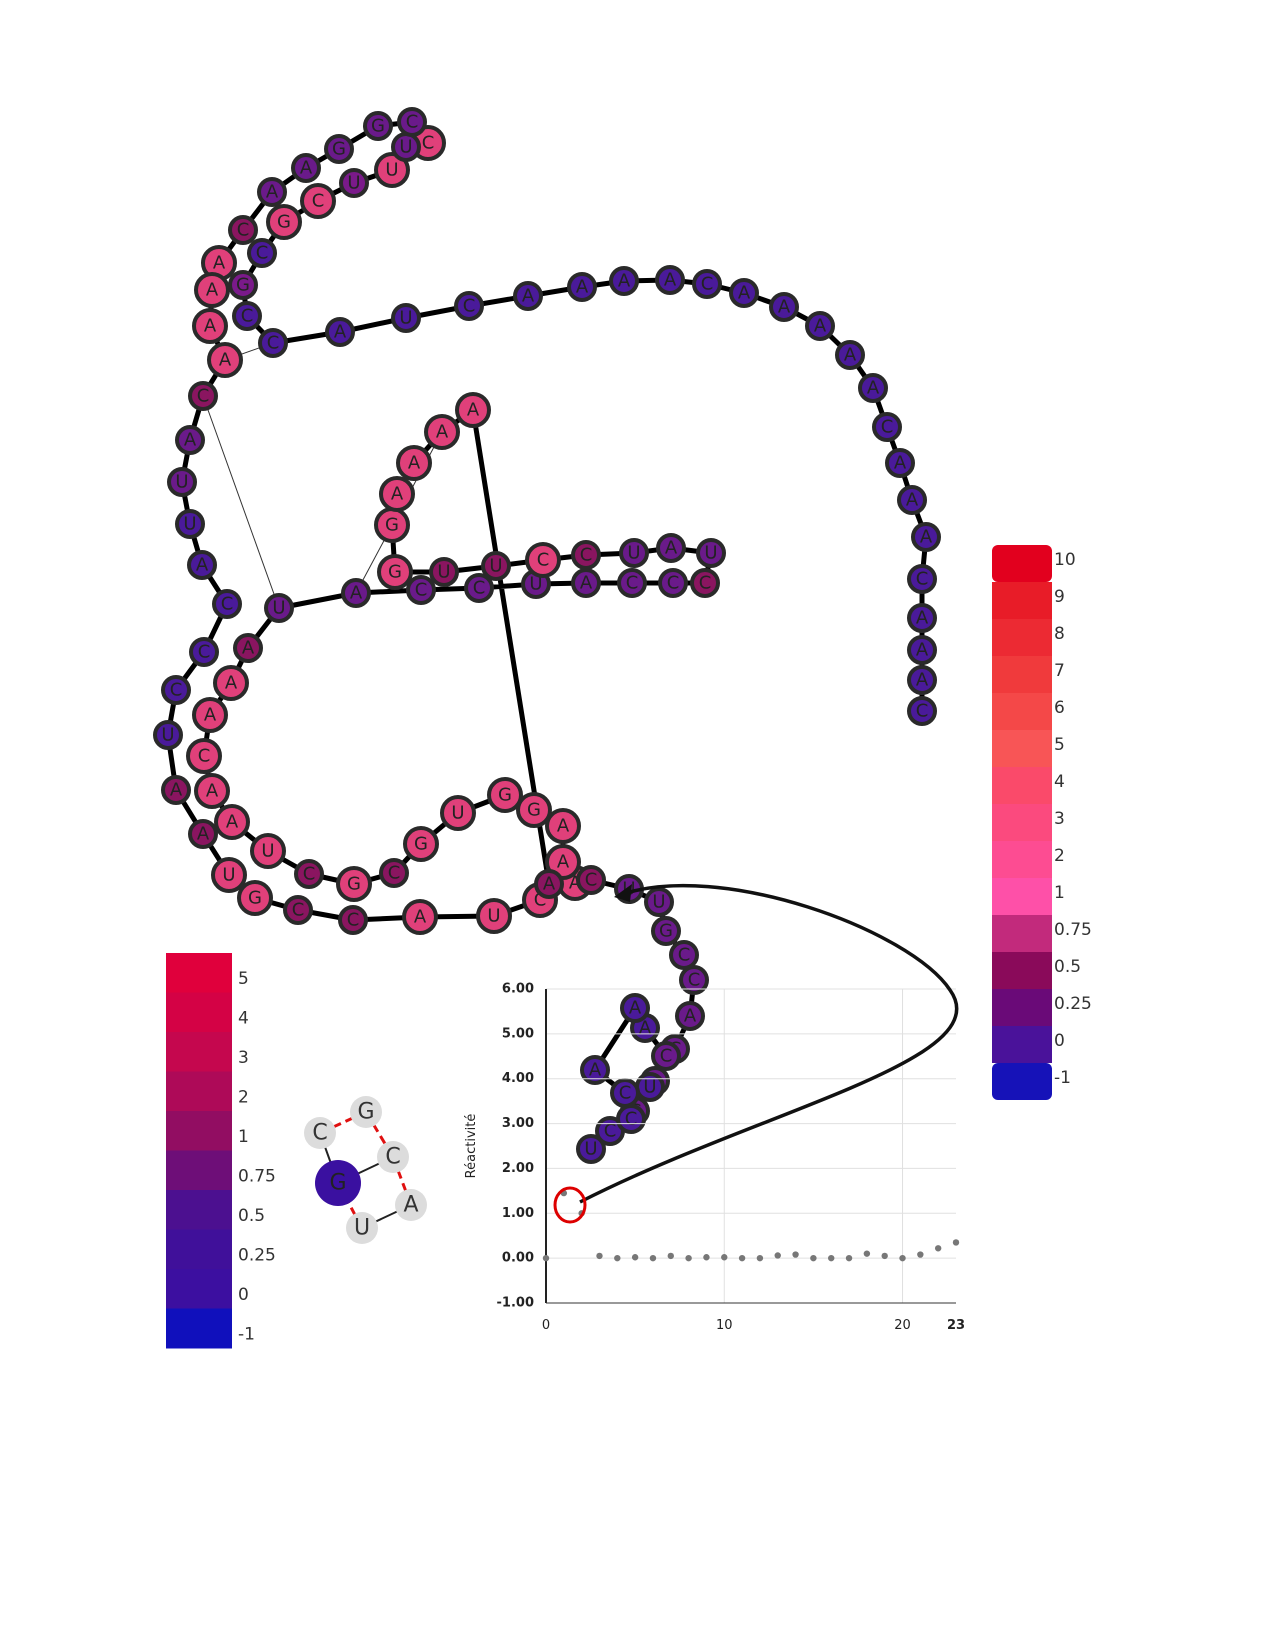 This screenshot has height=1650, width=1275. I want to click on arrow-head, so click(623, 893).